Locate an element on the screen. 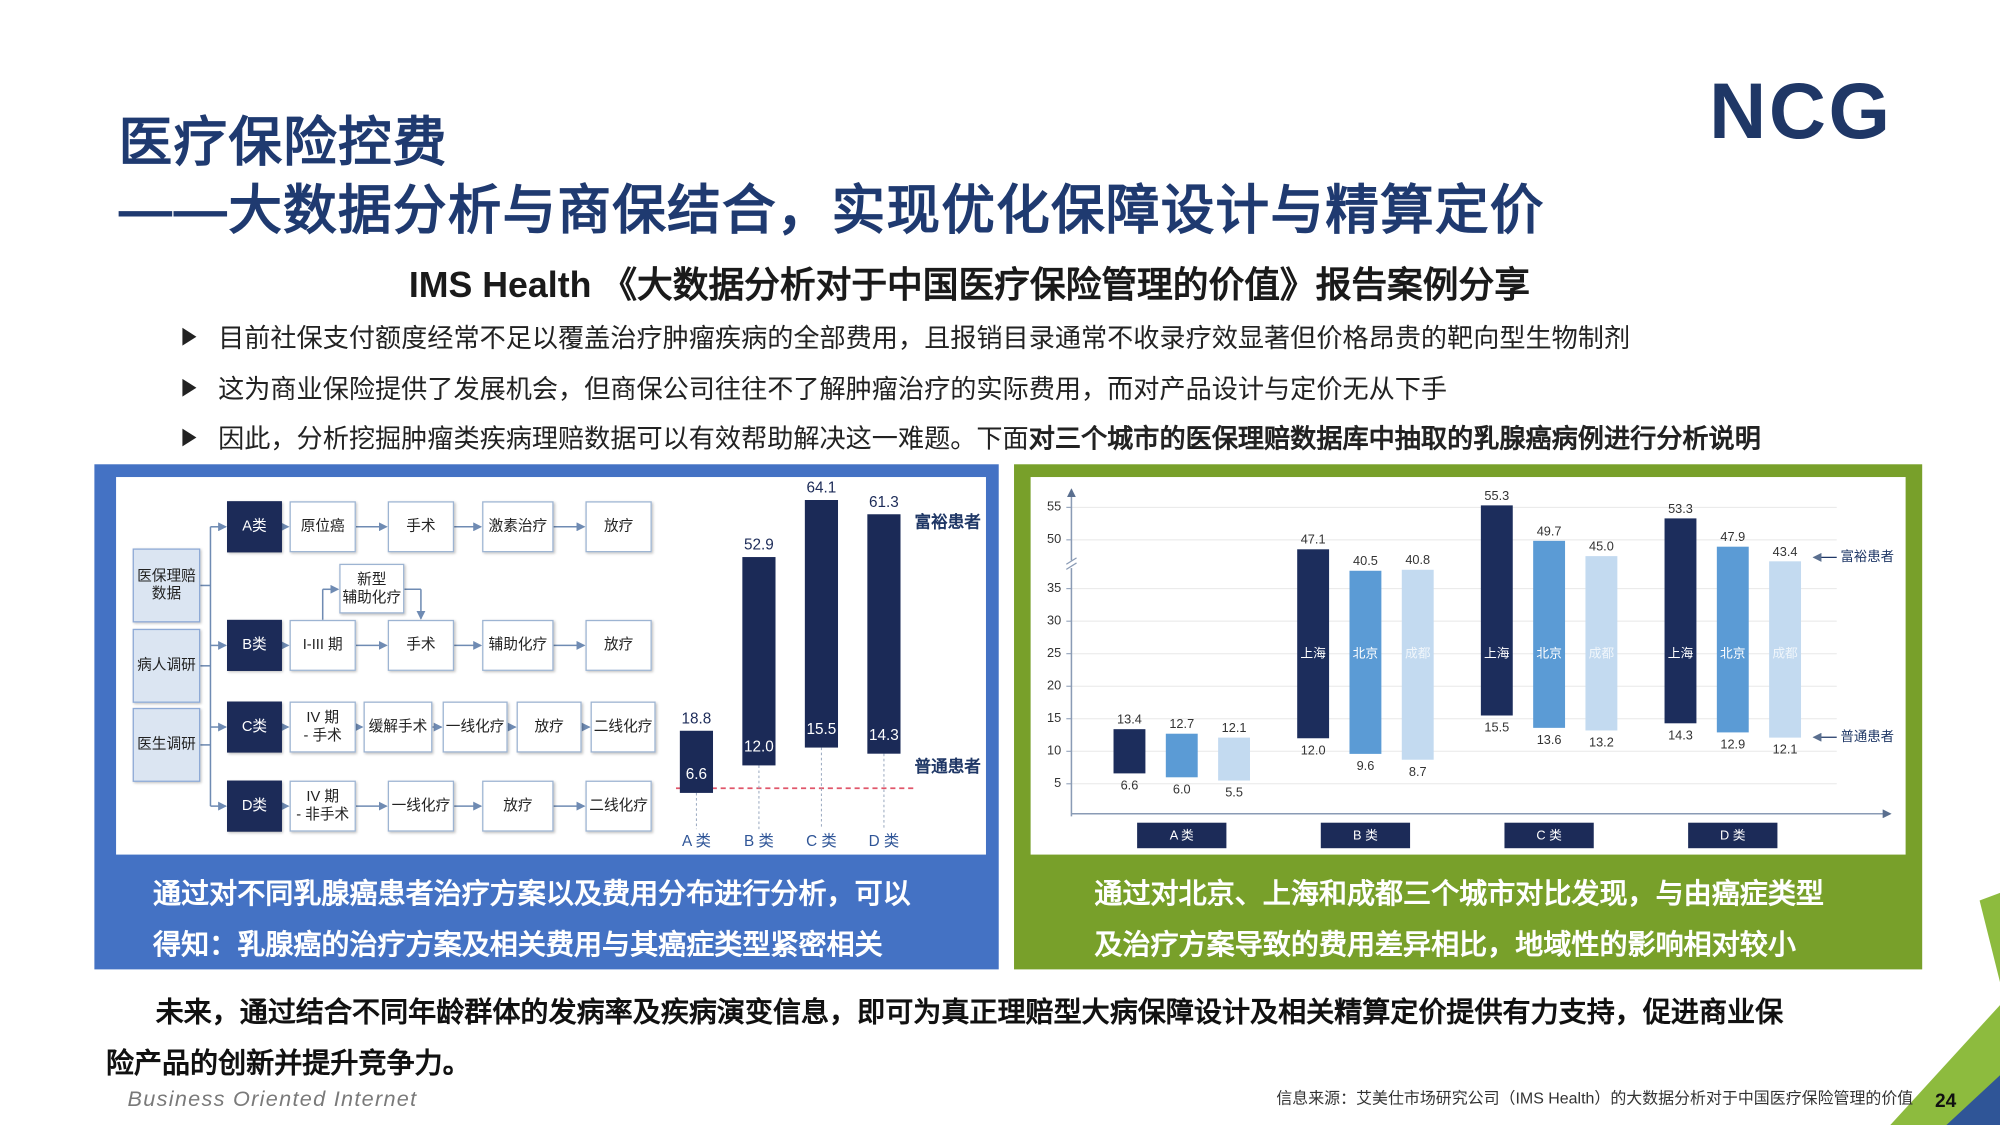 This screenshot has height=1125, width=2000. caption-line: 及治疗方案导致的费用差异相比，地域性的影响相对较小 is located at coordinates (1445, 944).